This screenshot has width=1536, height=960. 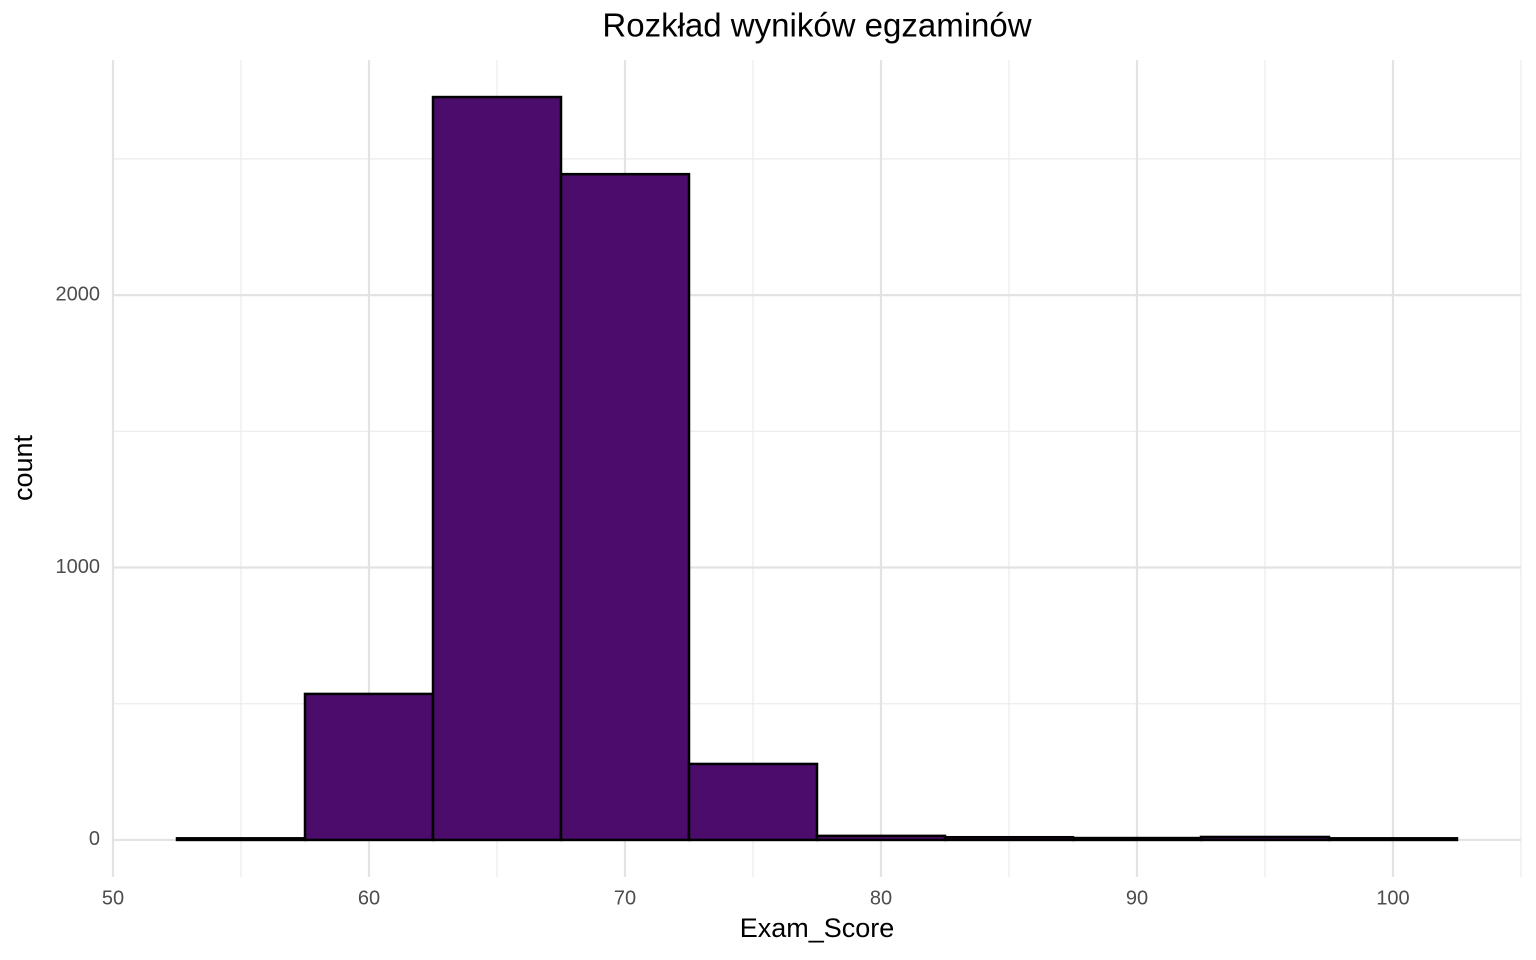 What do you see at coordinates (1137, 898) in the screenshot?
I see `x-tick-label: 90` at bounding box center [1137, 898].